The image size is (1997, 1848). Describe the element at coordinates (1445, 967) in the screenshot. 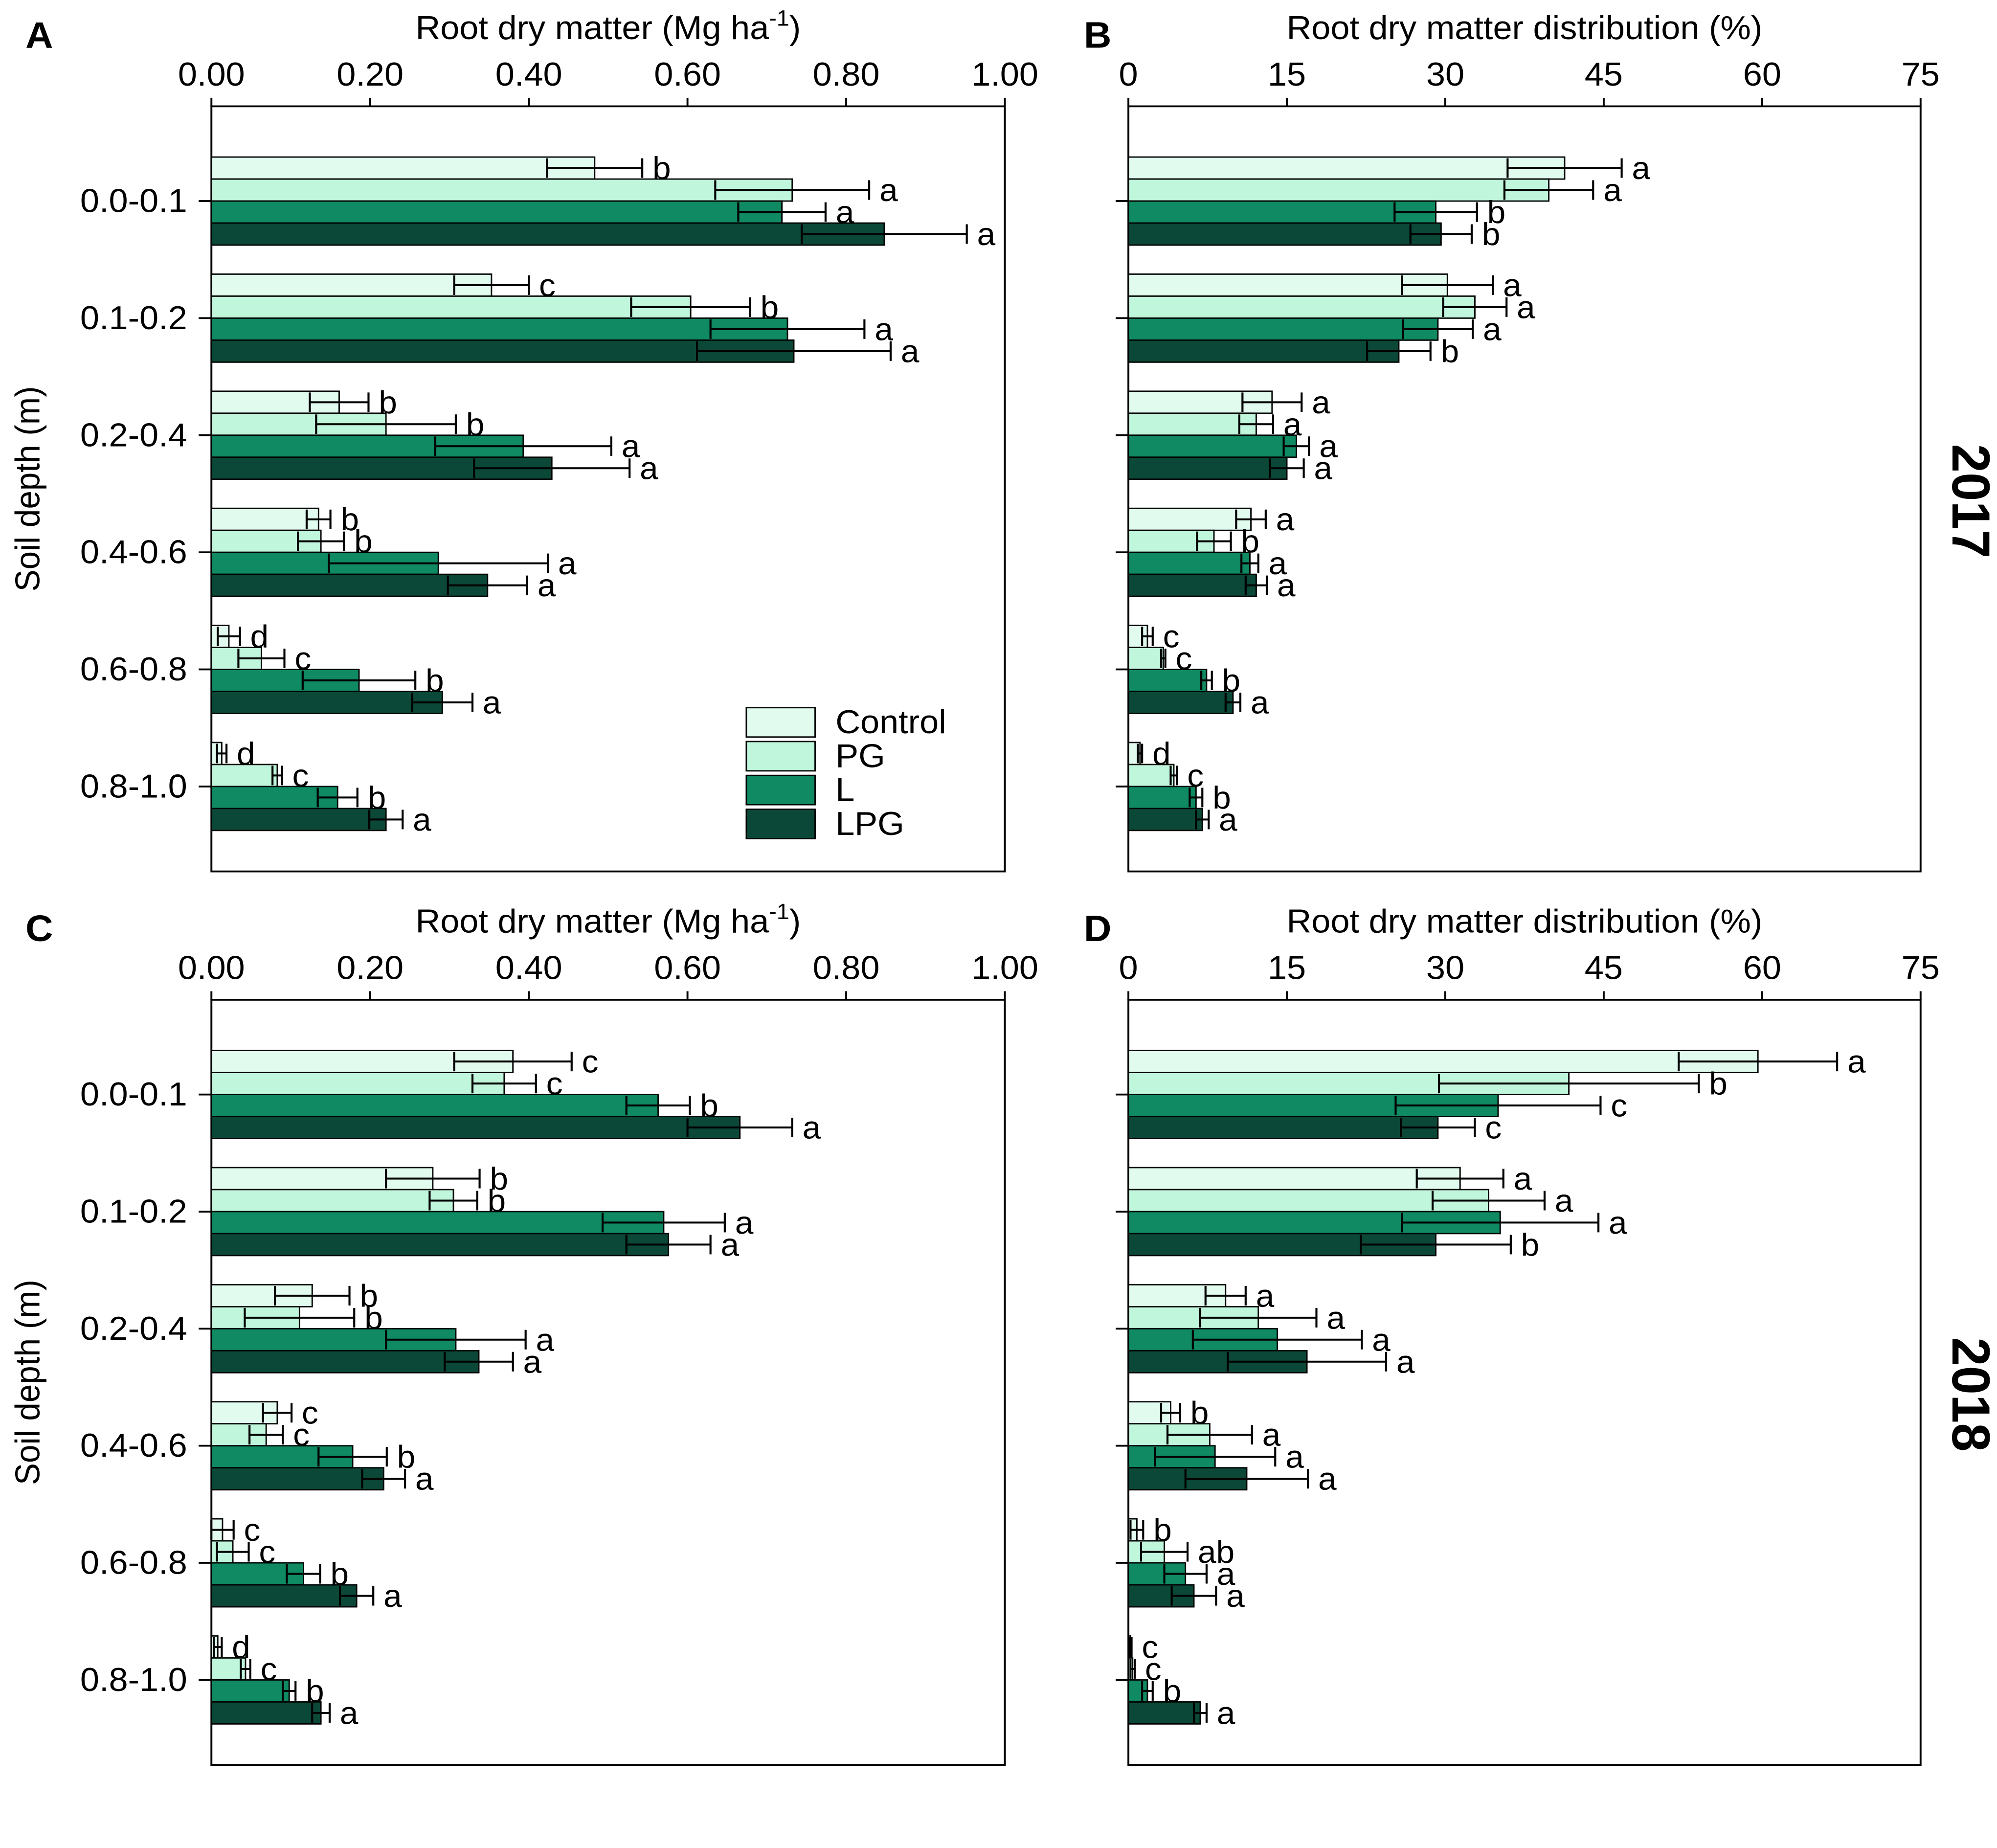

I see `x-tick-label: 30` at that location.